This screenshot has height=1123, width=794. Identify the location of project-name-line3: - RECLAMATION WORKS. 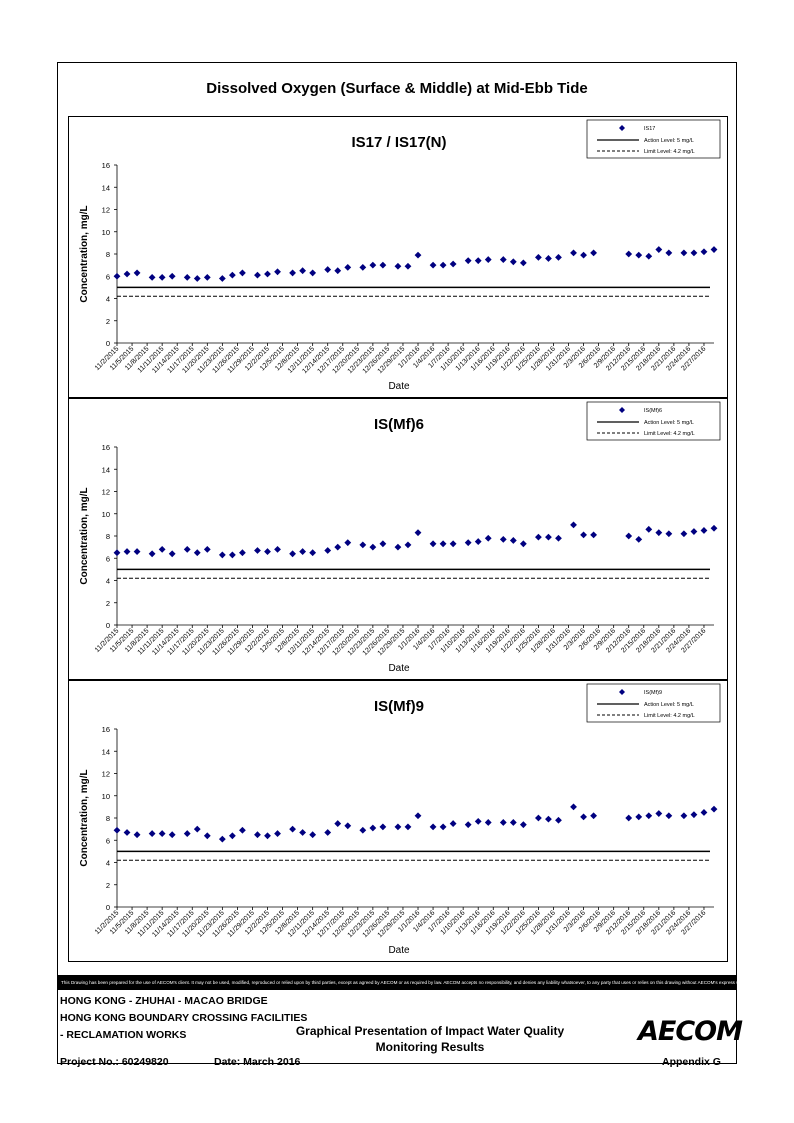
(123, 1035).